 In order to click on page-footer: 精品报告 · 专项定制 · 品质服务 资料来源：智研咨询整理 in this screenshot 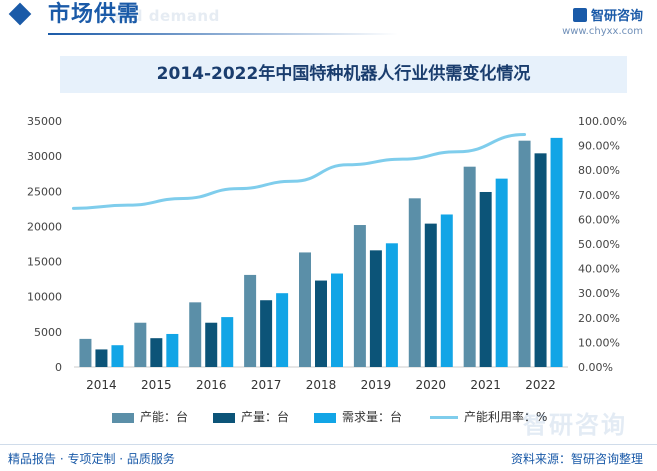, I will do `click(328, 457)`.